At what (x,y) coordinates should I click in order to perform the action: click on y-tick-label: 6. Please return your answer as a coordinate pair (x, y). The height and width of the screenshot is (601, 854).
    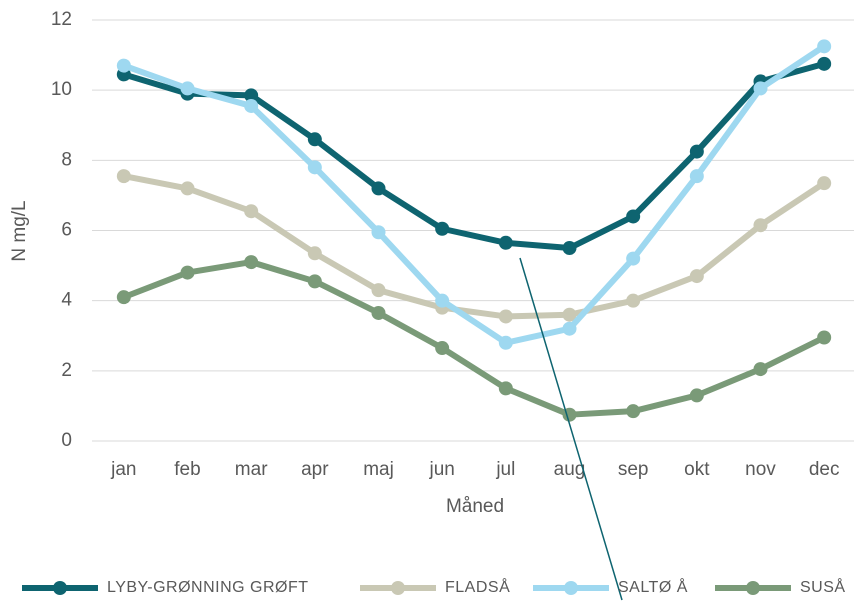
    Looking at the image, I should click on (66, 230).